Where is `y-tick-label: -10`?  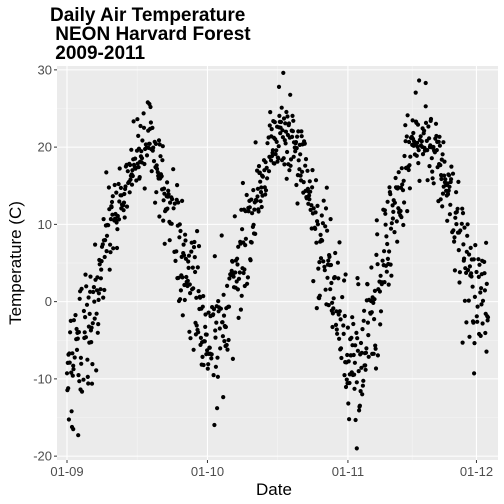
y-tick-label: -10 is located at coordinates (42, 378).